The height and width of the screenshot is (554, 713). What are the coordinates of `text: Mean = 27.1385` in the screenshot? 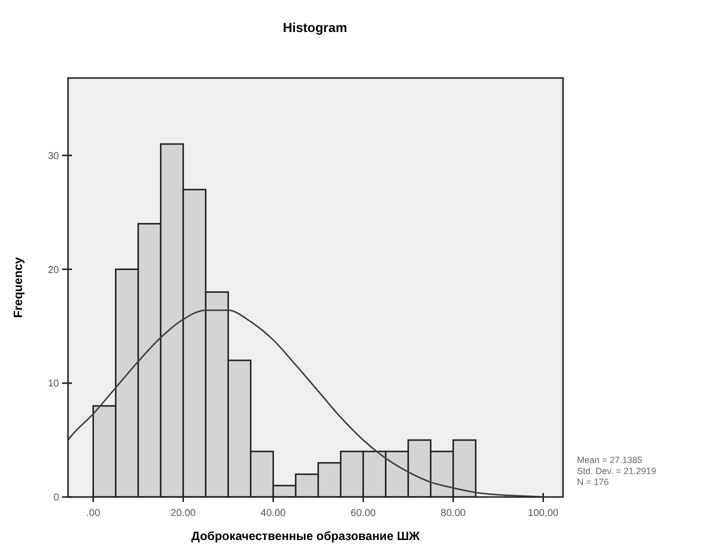 It's located at (609, 460).